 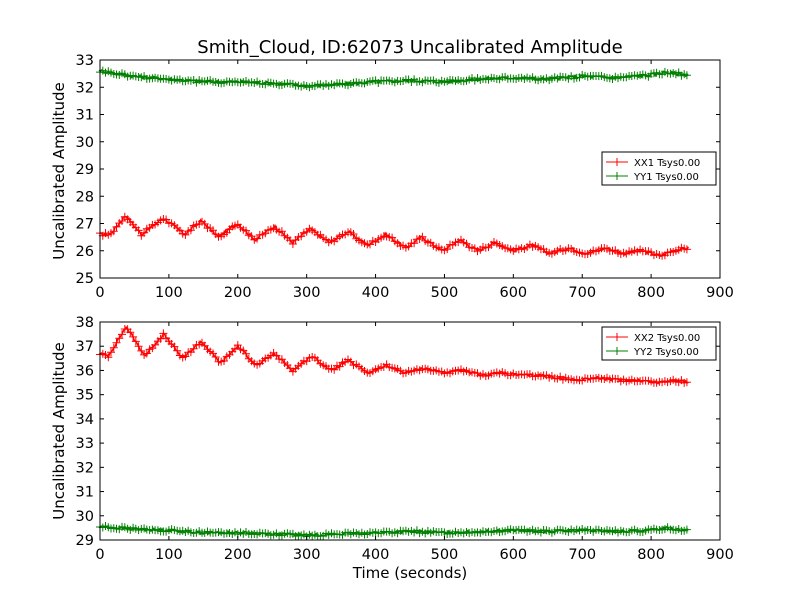 What do you see at coordinates (85, 347) in the screenshot?
I see `y-tick-label: 37` at bounding box center [85, 347].